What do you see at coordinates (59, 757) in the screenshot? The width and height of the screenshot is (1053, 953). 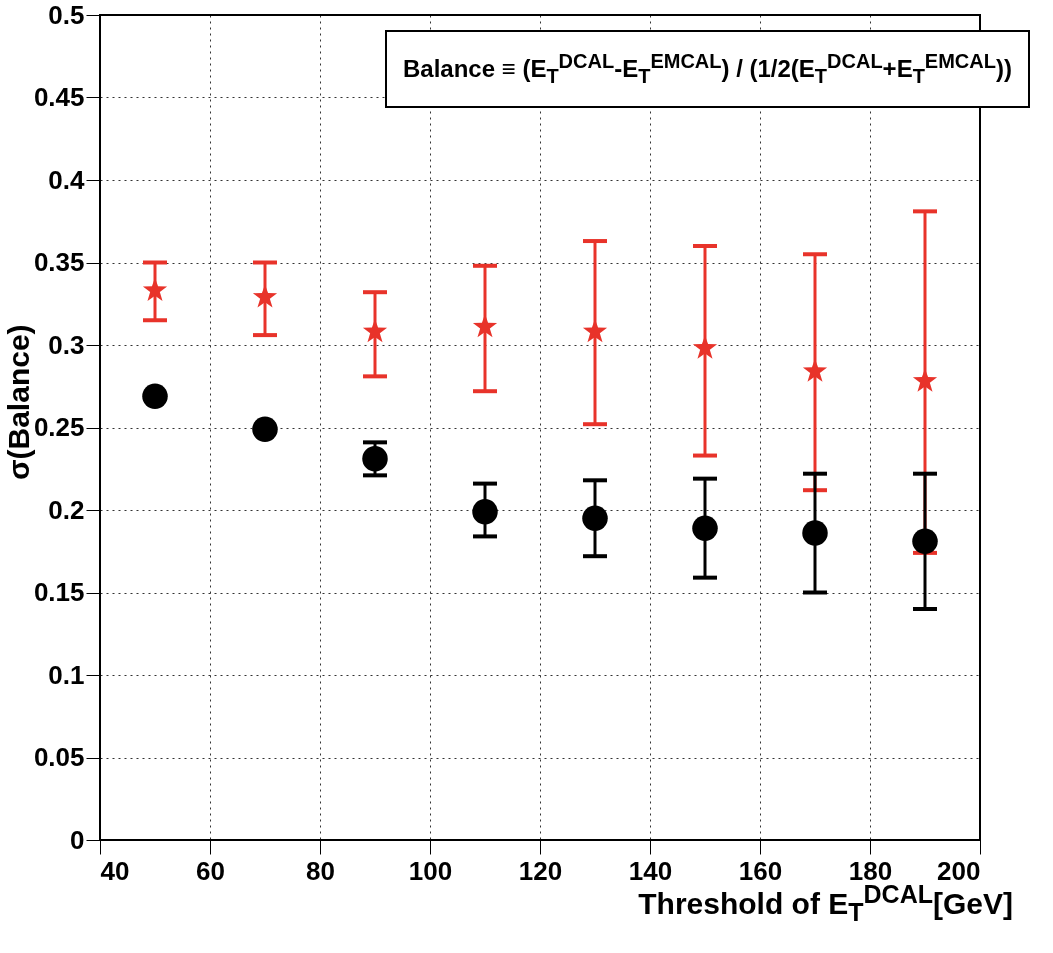 I see `y-tick-label: 0.05` at bounding box center [59, 757].